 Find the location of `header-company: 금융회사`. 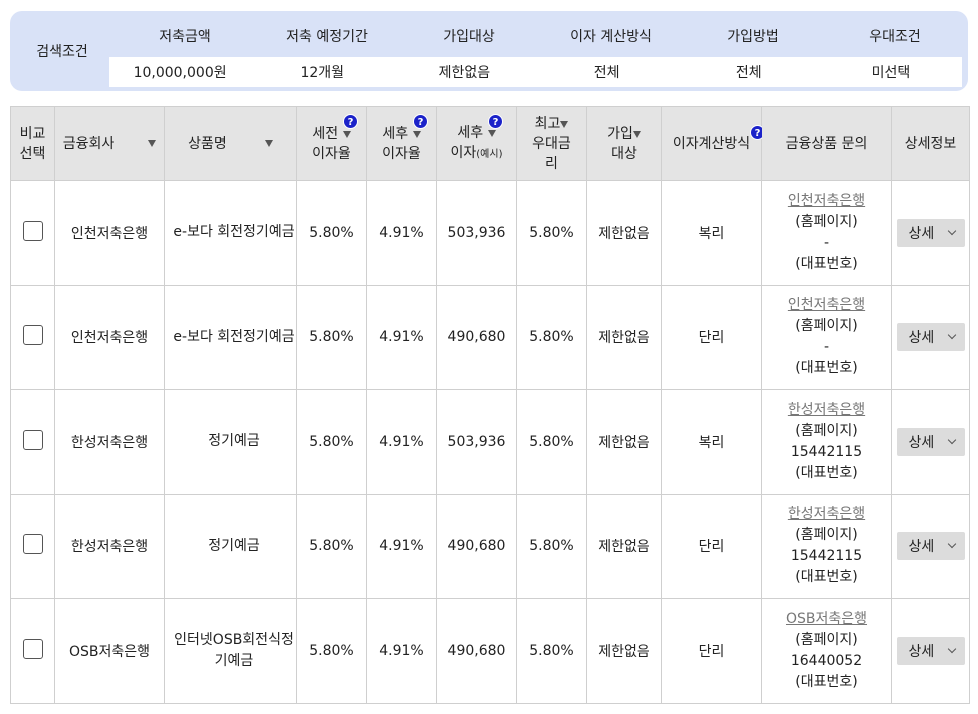

header-company: 금융회사 is located at coordinates (109, 143).